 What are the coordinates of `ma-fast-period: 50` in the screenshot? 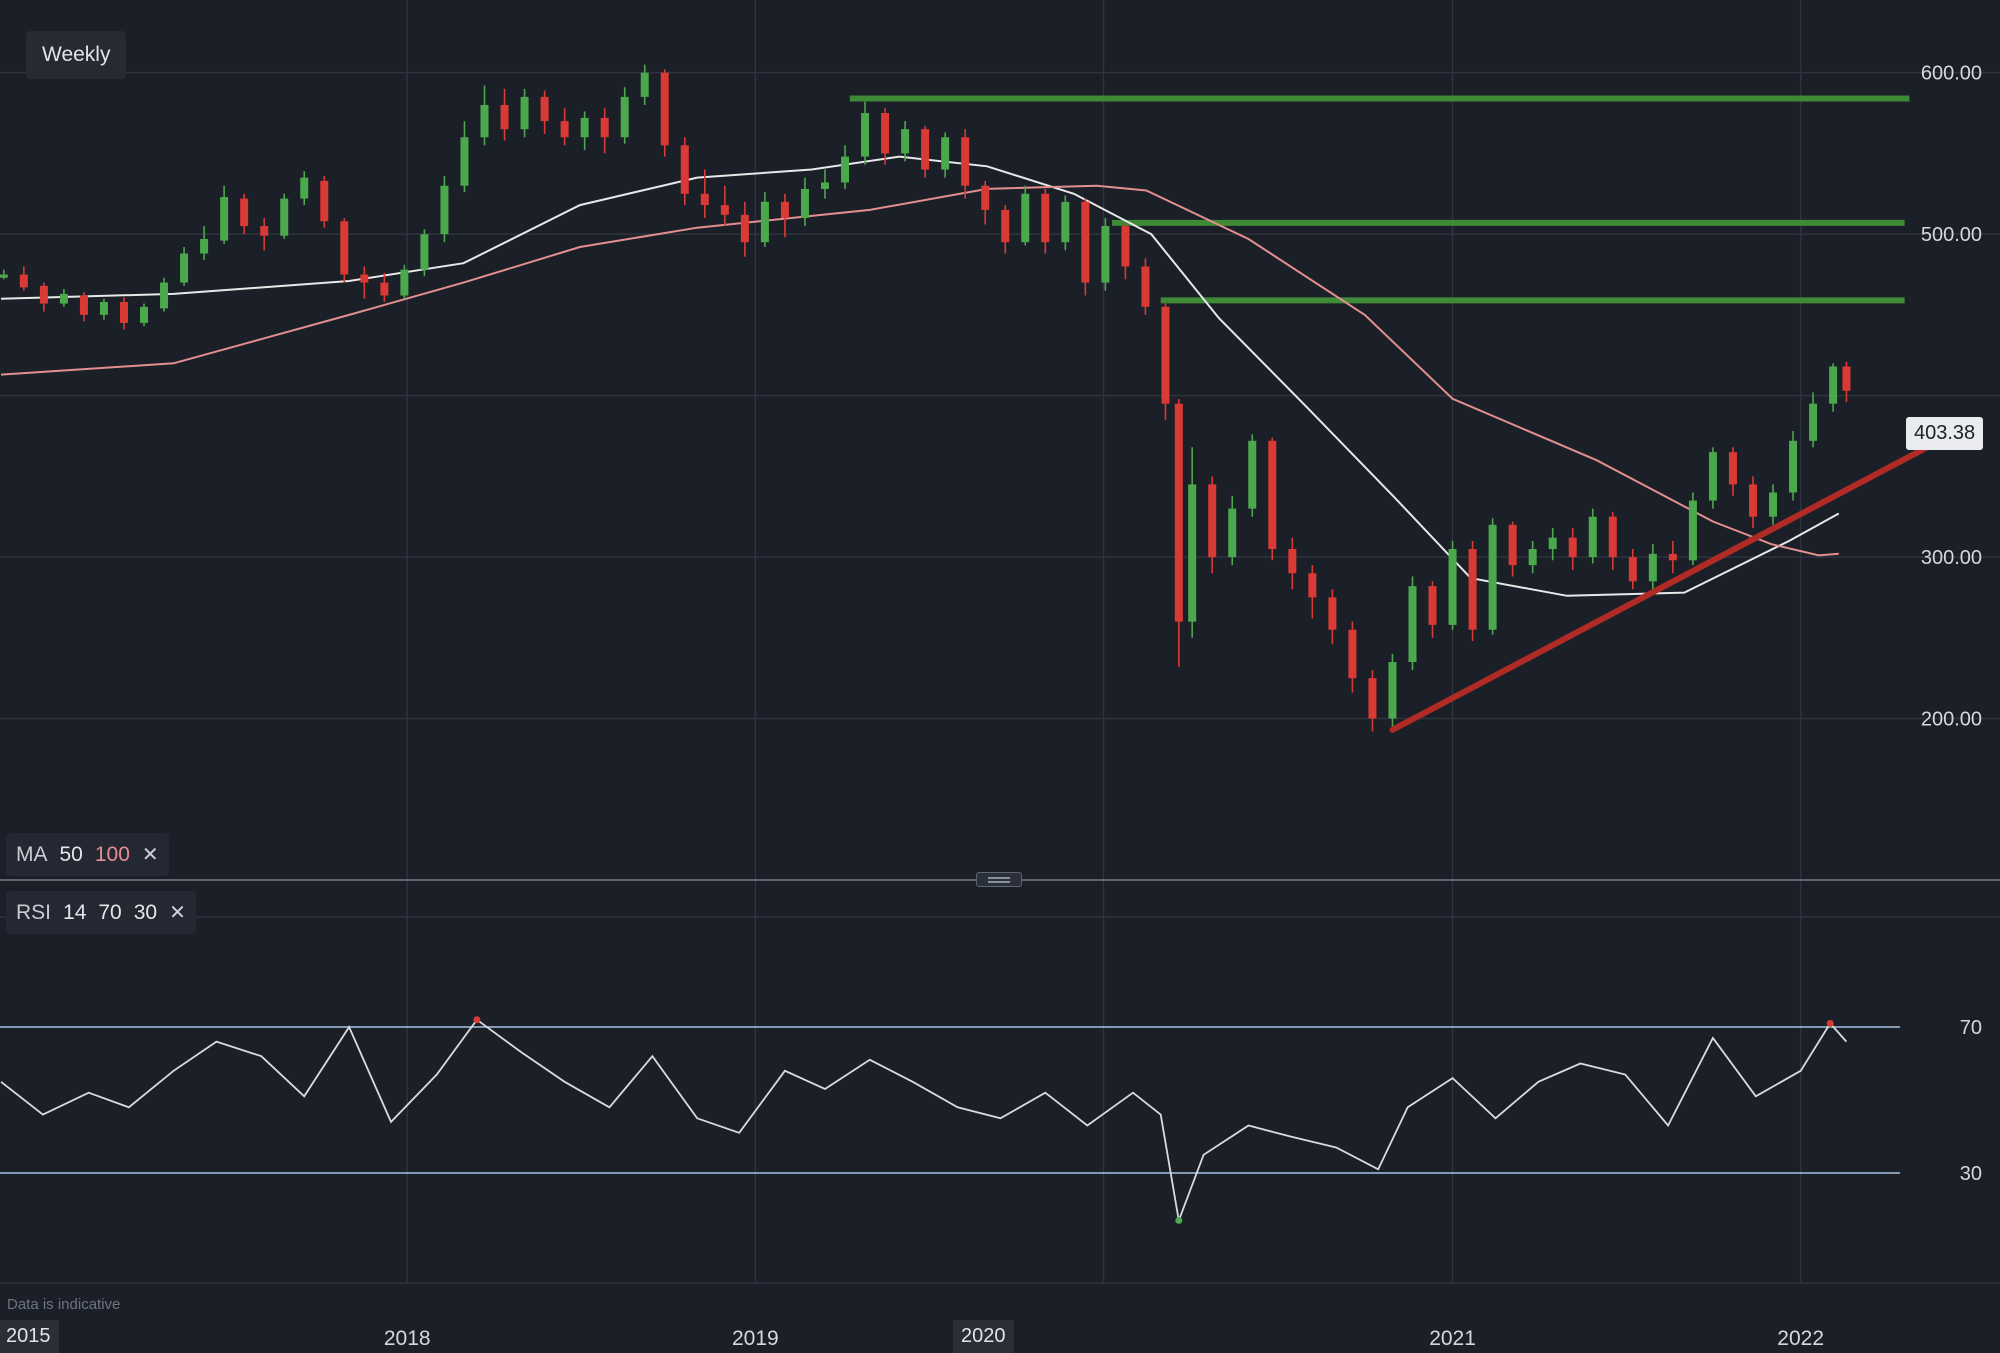 It's located at (71, 854).